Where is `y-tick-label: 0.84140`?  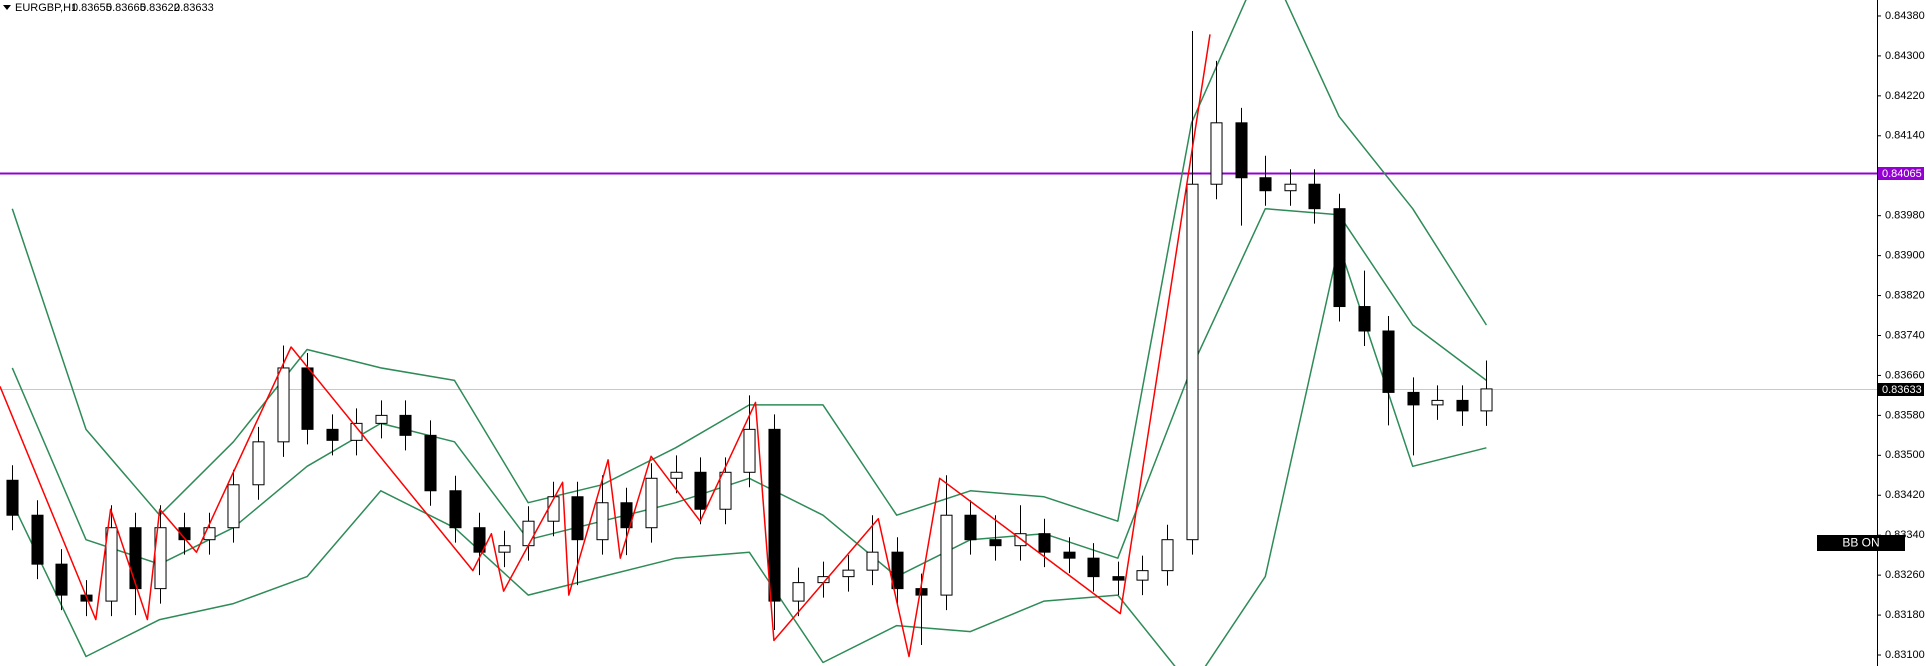 y-tick-label: 0.84140 is located at coordinates (1905, 136).